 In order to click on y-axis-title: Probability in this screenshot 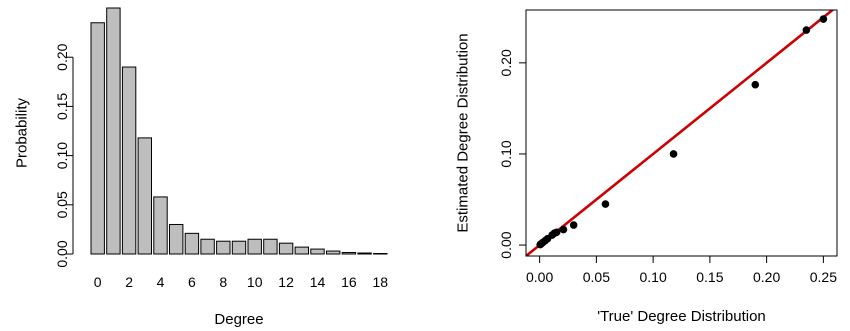, I will do `click(22, 132)`.